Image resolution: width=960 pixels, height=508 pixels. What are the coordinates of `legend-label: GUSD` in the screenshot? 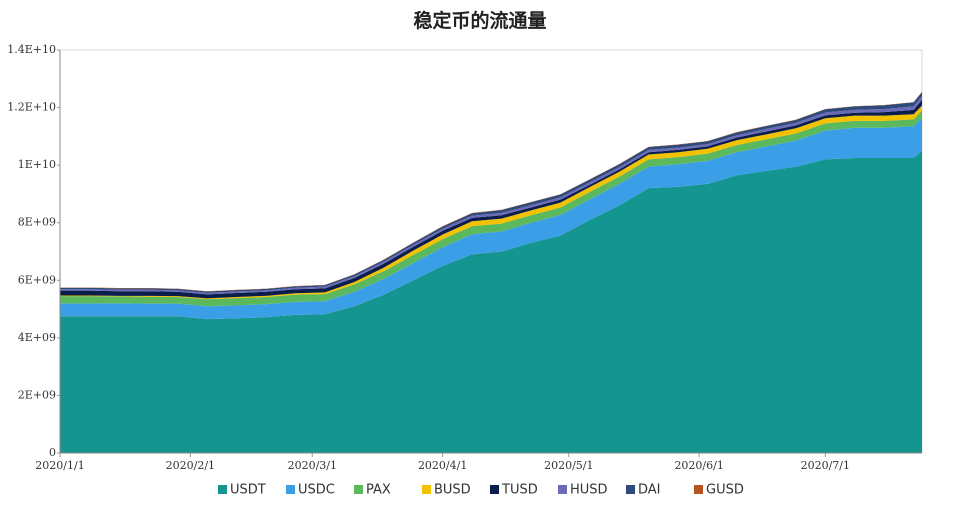 It's located at (725, 490).